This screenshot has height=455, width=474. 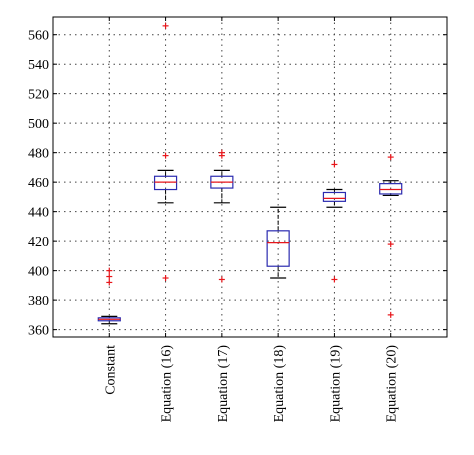 What do you see at coordinates (392, 384) in the screenshot?
I see `x-category-label: Equation (20)` at bounding box center [392, 384].